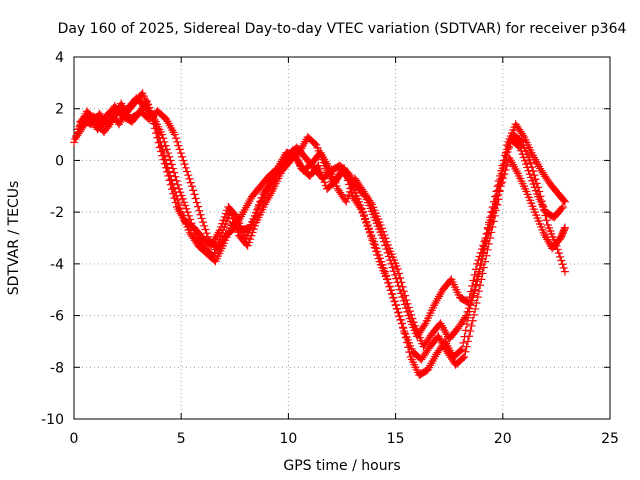 Image resolution: width=640 pixels, height=480 pixels. What do you see at coordinates (57, 317) in the screenshot?
I see `y-tick-label: -6` at bounding box center [57, 317].